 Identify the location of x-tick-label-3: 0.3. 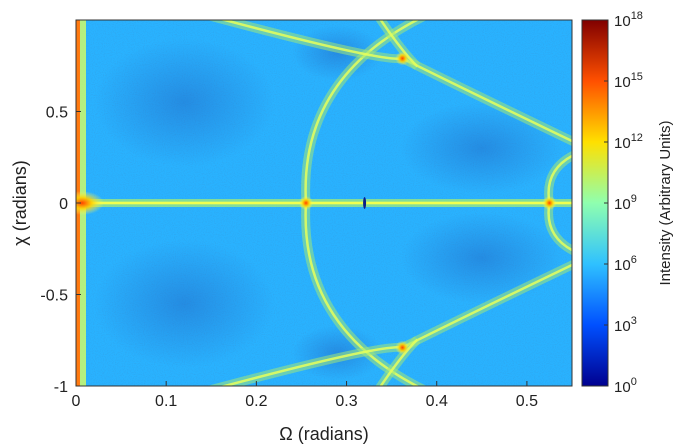
(346, 401).